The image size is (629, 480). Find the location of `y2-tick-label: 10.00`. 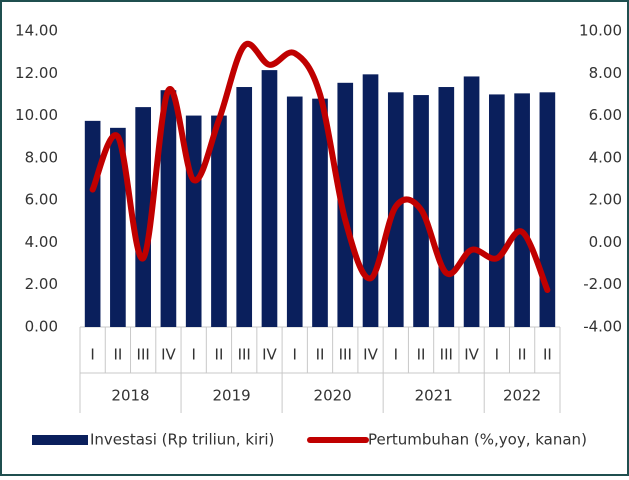

y2-tick-label: 10.00 is located at coordinates (600, 31).